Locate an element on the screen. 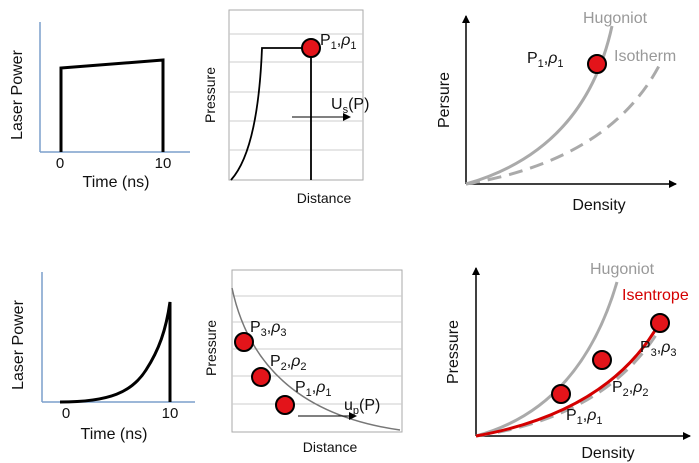  bottom-laser-x-label: Time (ns) is located at coordinates (114, 434).